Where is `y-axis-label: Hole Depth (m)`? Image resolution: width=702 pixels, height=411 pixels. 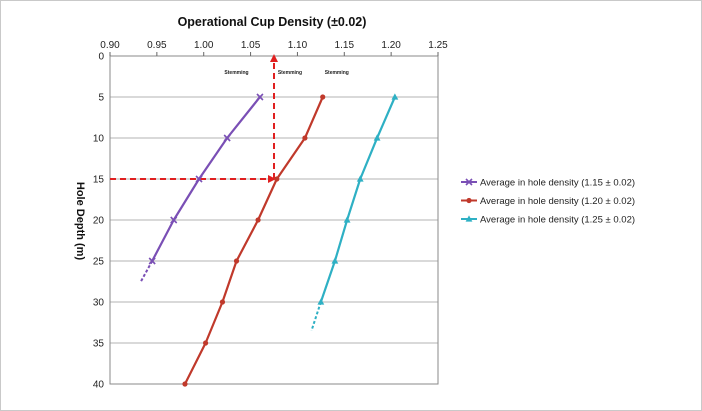
y-axis-label: Hole Depth (m) is located at coordinates (80, 221).